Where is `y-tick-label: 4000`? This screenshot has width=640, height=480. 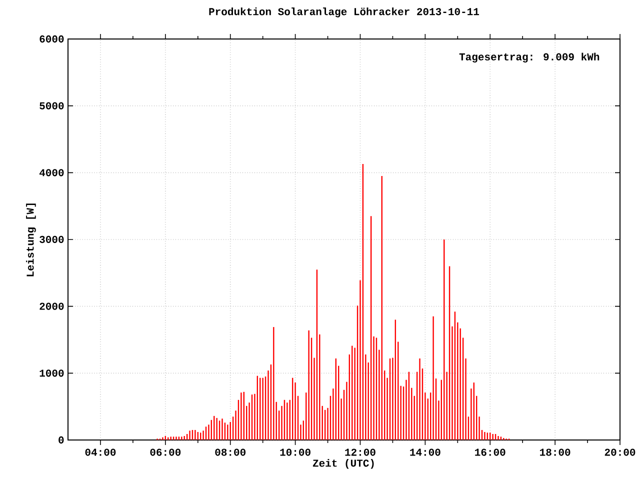 y-tick-label: 4000 is located at coordinates (51, 172).